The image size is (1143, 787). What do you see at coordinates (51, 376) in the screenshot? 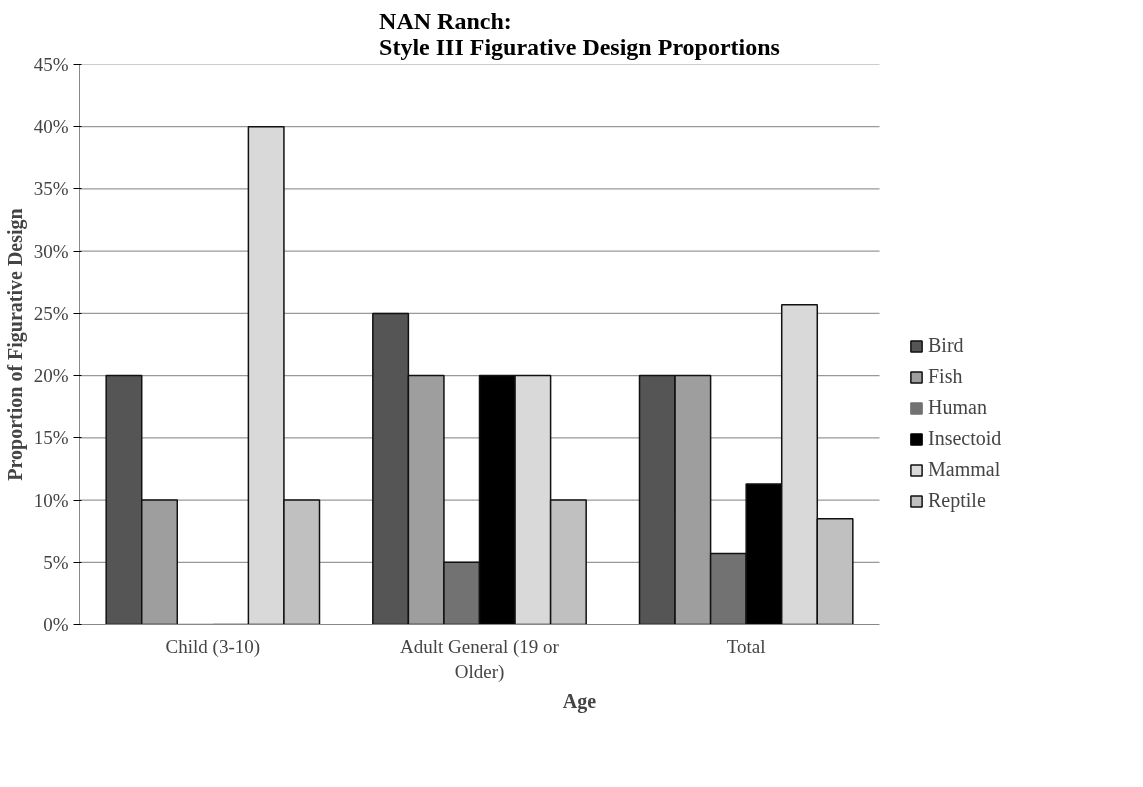
I see `y-tick-label: 20%` at bounding box center [51, 376].